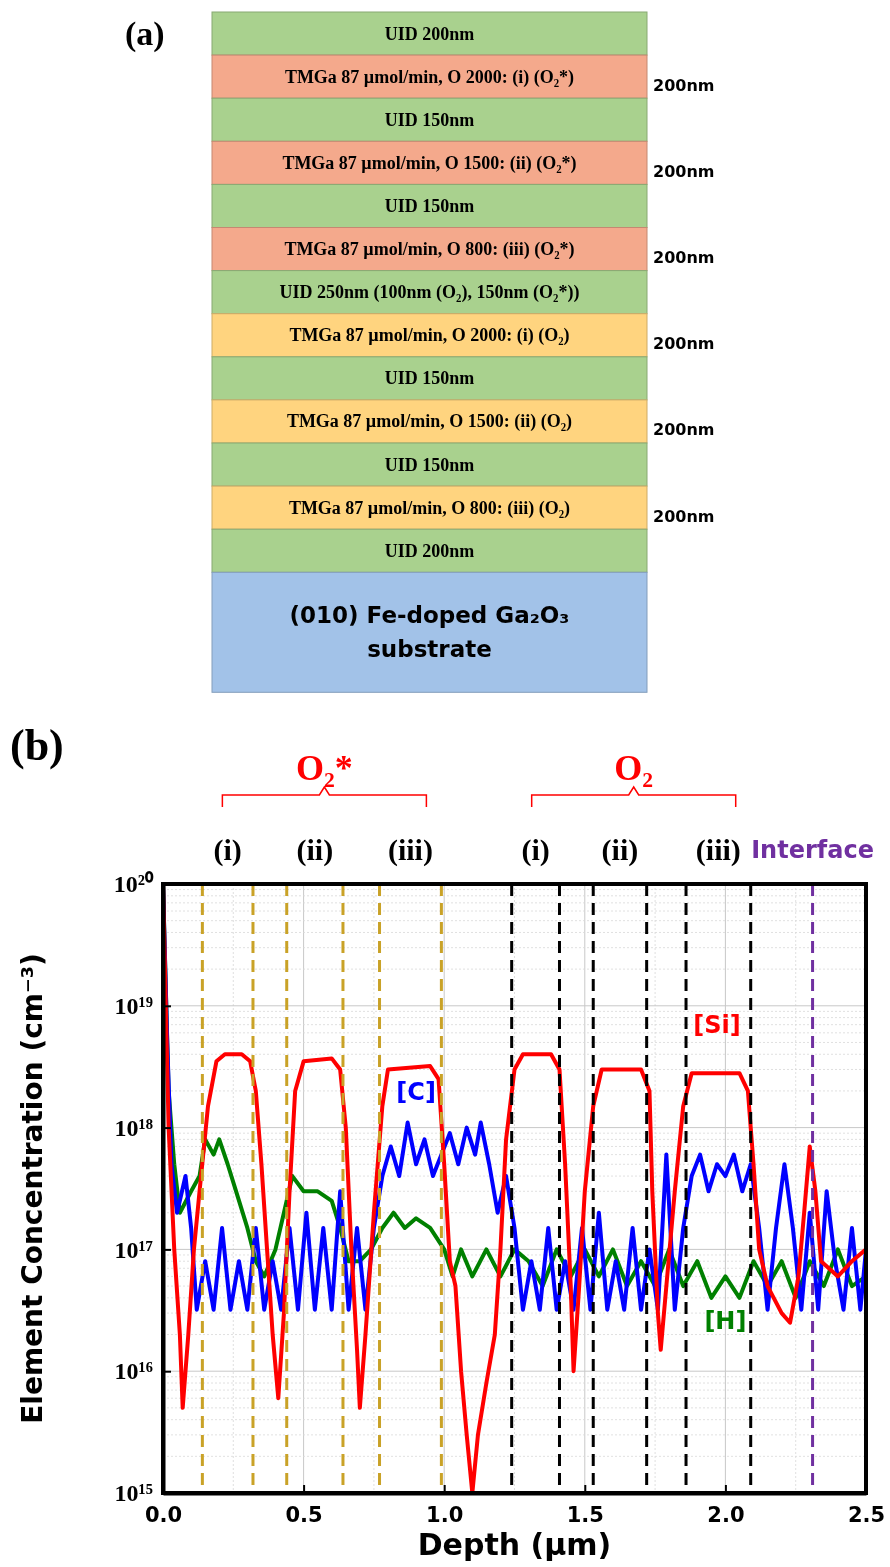 This screenshot has height=1567, width=890. Describe the element at coordinates (429, 336) in the screenshot. I see `category-label: TMGa 87 µmol/min, O 2000: (i) (O₂)` at that location.